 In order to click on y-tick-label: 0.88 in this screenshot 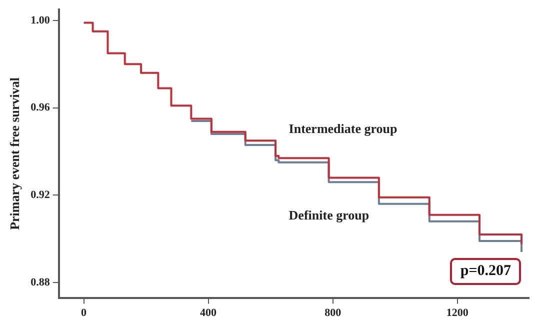, I will do `click(40, 282)`.